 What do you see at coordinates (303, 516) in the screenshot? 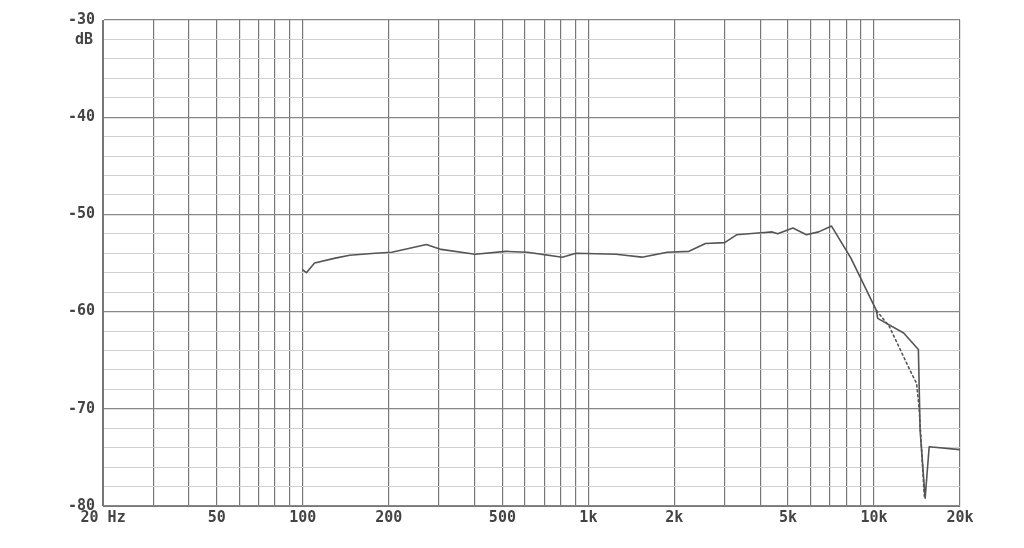
I see `x-tick-label: 100` at bounding box center [303, 516].